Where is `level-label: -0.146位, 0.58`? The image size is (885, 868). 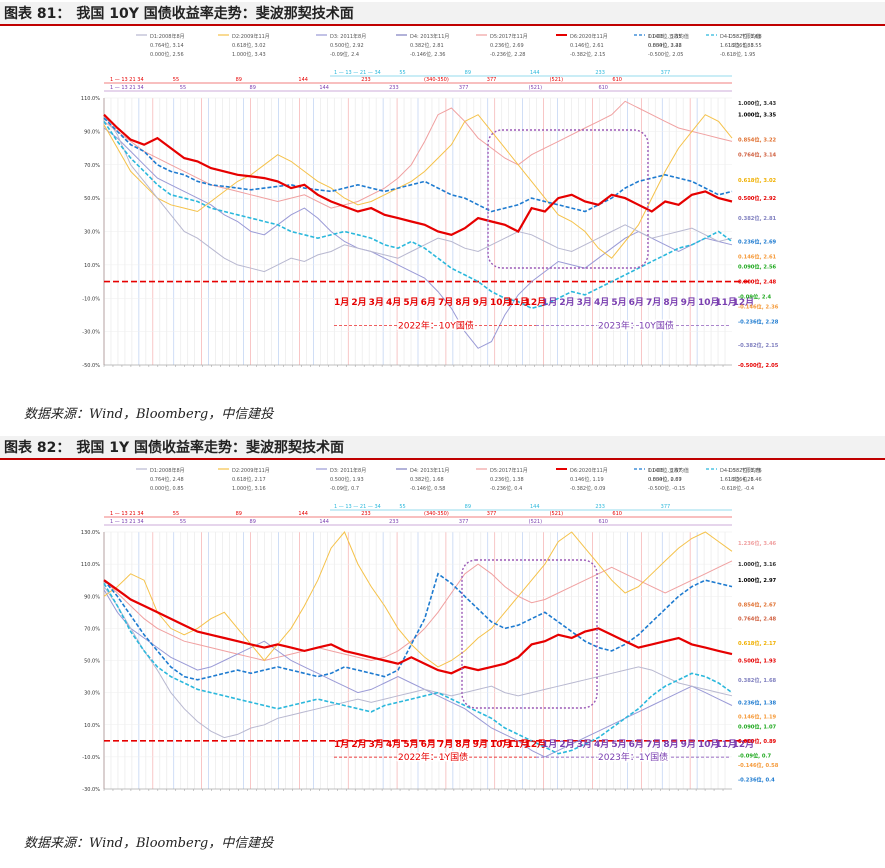
level-label: -0.146位, 0.58 is located at coordinates (758, 765).